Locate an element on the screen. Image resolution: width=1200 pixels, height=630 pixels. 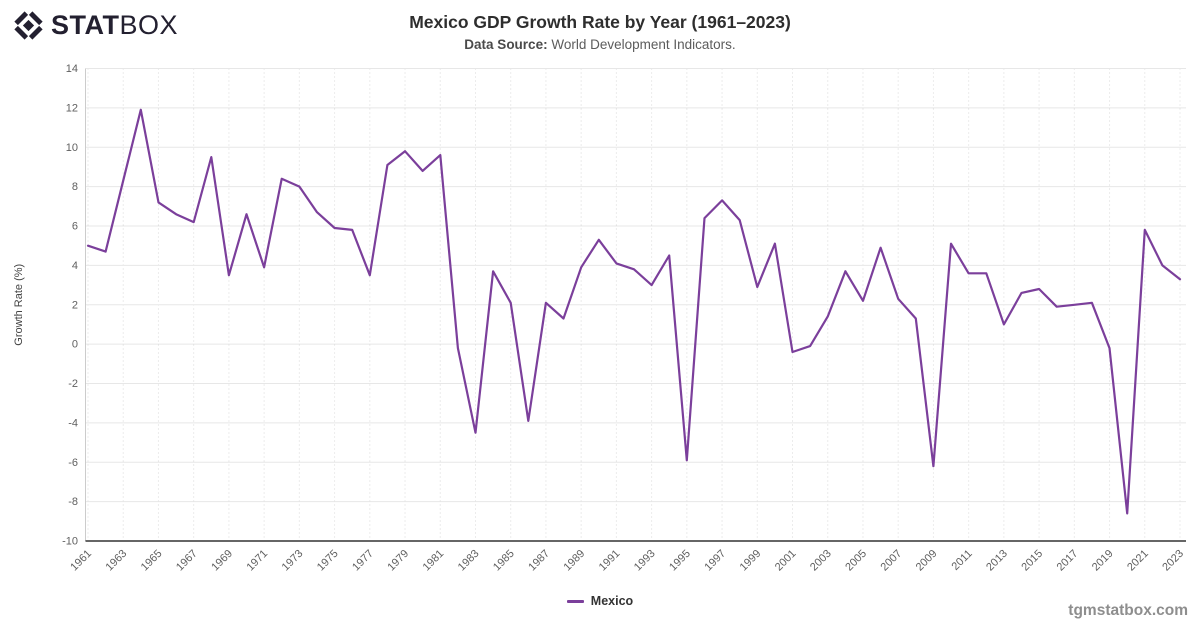
watermark-link: tgmstatbox.com is located at coordinates (1128, 610).